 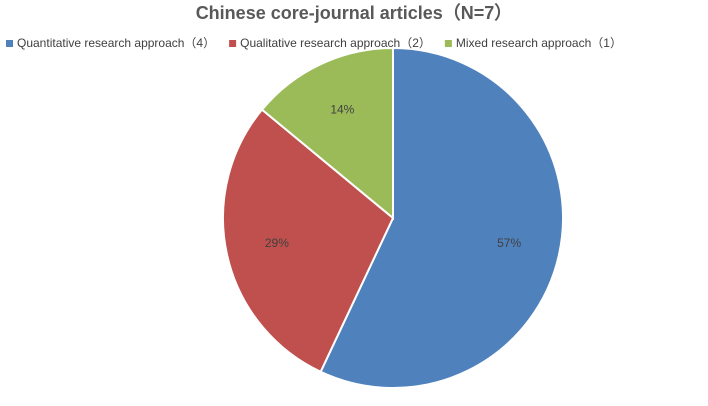 What do you see at coordinates (277, 243) in the screenshot?
I see `data-label: 29%` at bounding box center [277, 243].